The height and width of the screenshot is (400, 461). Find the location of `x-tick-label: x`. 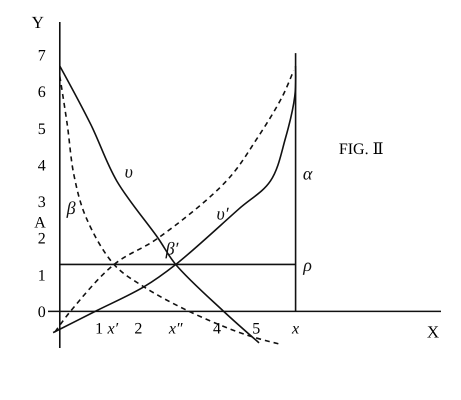

x-tick-label: x is located at coordinates (295, 329).